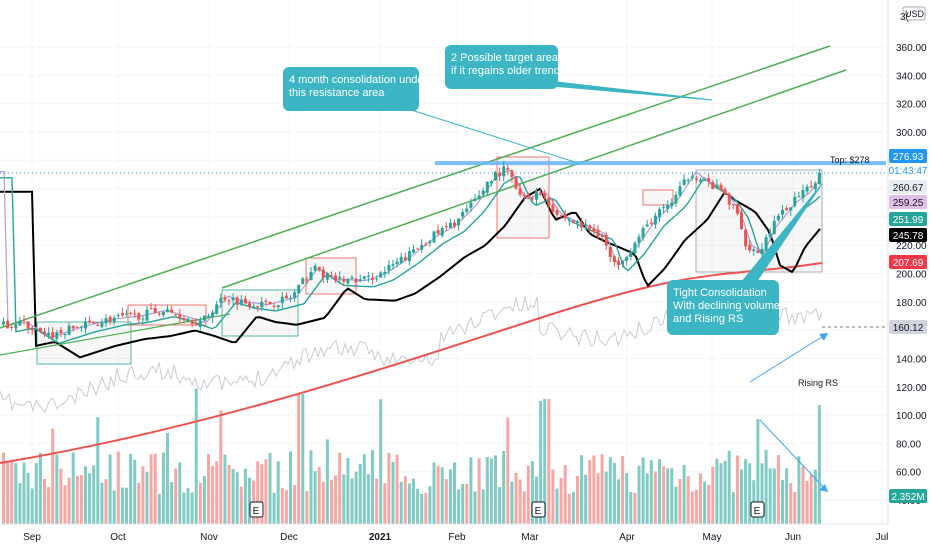 The image size is (932, 555). I want to click on price-tick-label: 340.00, so click(911, 76).